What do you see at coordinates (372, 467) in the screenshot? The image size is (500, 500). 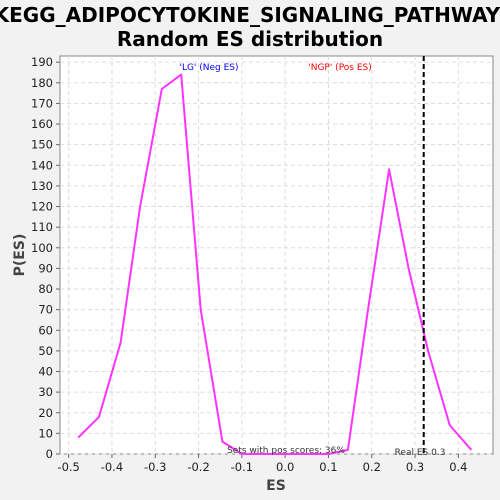 I see `x-tick-label: 0.2` at bounding box center [372, 467].